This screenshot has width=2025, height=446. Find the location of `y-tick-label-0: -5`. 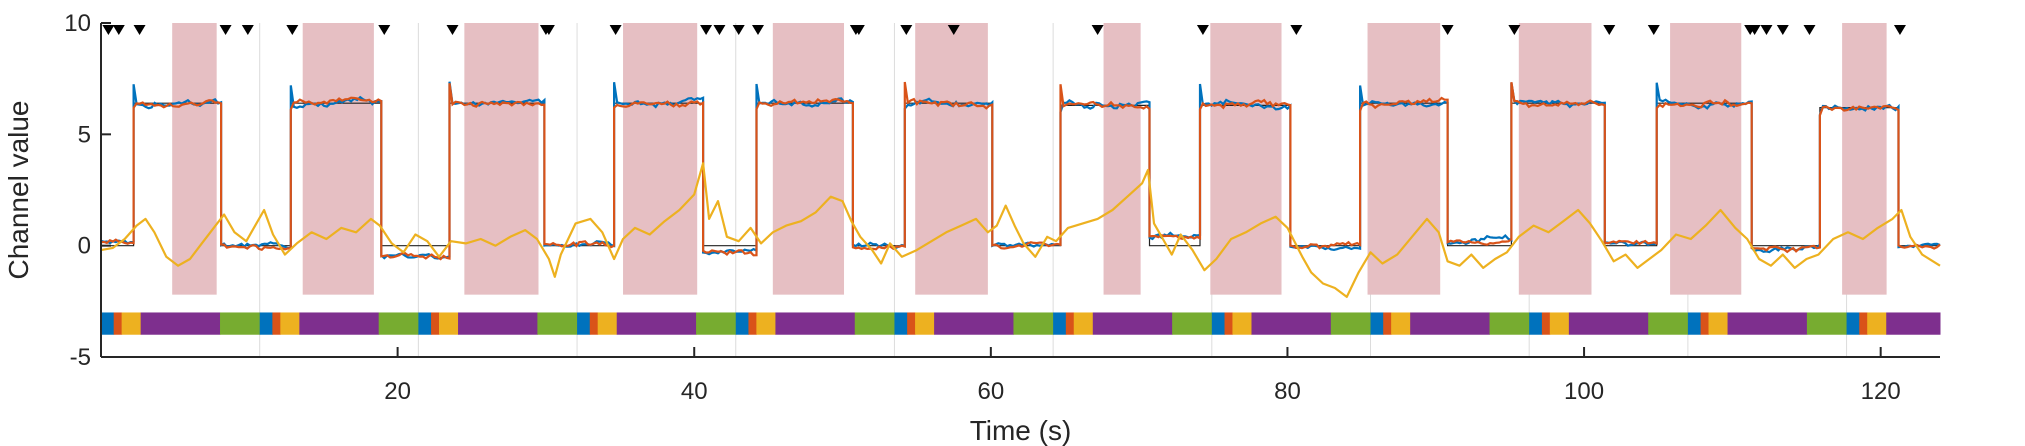

y-tick-label-0: -5 is located at coordinates (80, 357).